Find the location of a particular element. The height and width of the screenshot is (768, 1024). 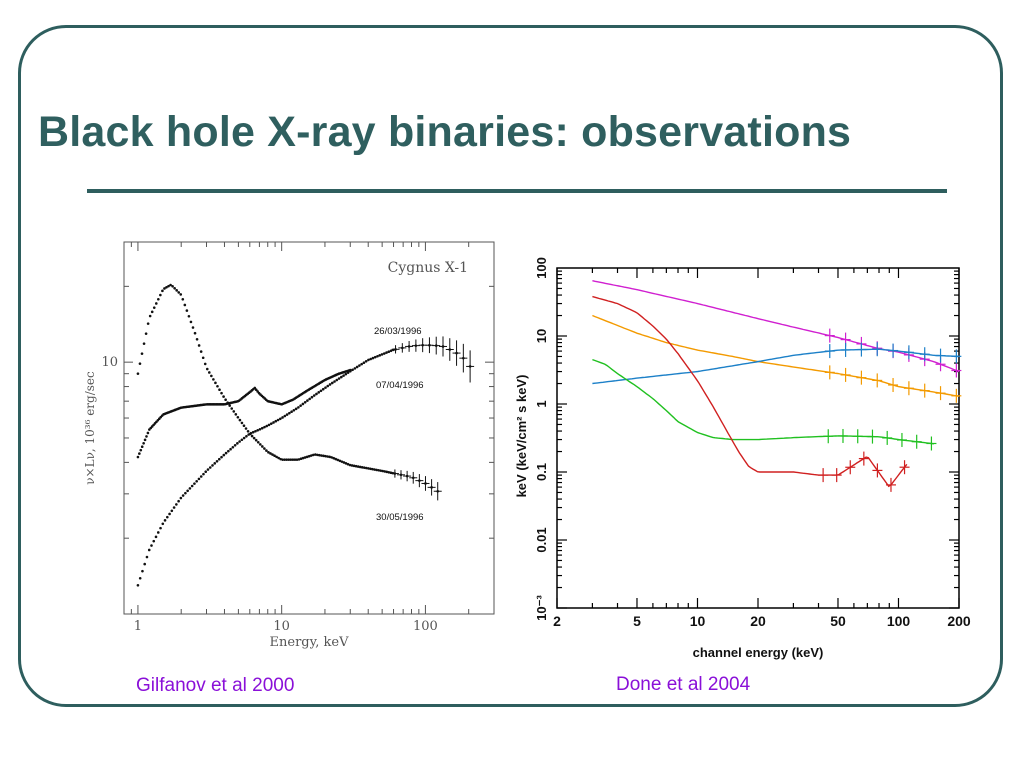

y-tick-label: 10 is located at coordinates (541, 336).